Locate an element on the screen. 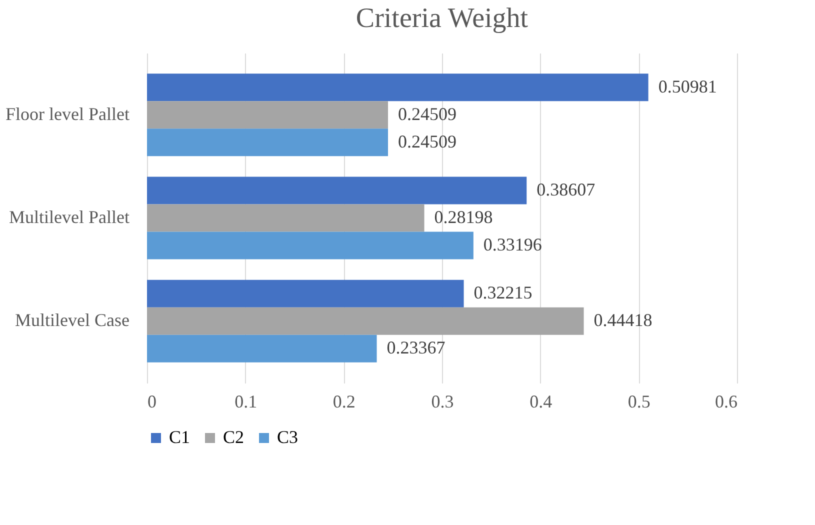 The height and width of the screenshot is (525, 815). data-label: 0.33196 is located at coordinates (512, 244).